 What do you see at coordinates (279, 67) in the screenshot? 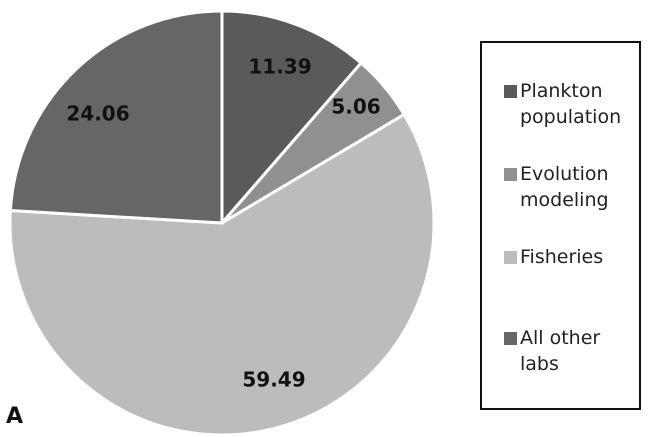
I see `slice-value-label: 11.39` at bounding box center [279, 67].